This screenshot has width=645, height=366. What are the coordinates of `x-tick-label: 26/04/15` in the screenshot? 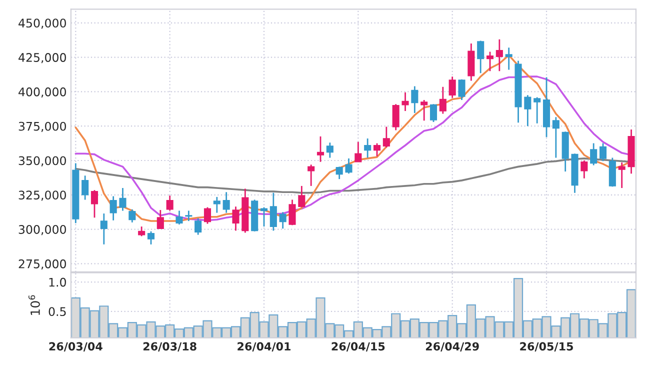 It's located at (358, 347).